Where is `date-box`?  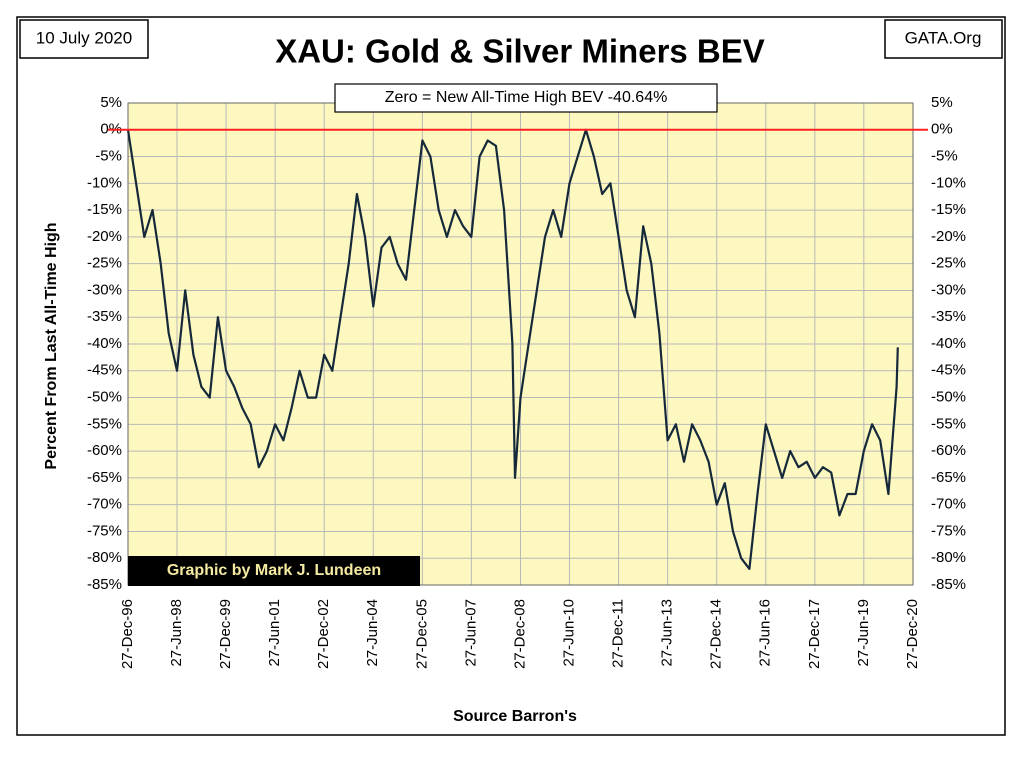
date-box is located at coordinates (84, 39).